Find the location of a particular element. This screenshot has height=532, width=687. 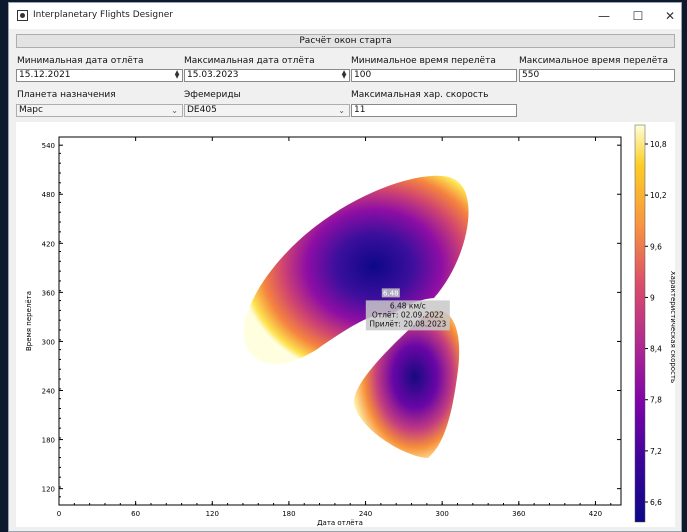

max-time-field: 550 is located at coordinates (597, 75).